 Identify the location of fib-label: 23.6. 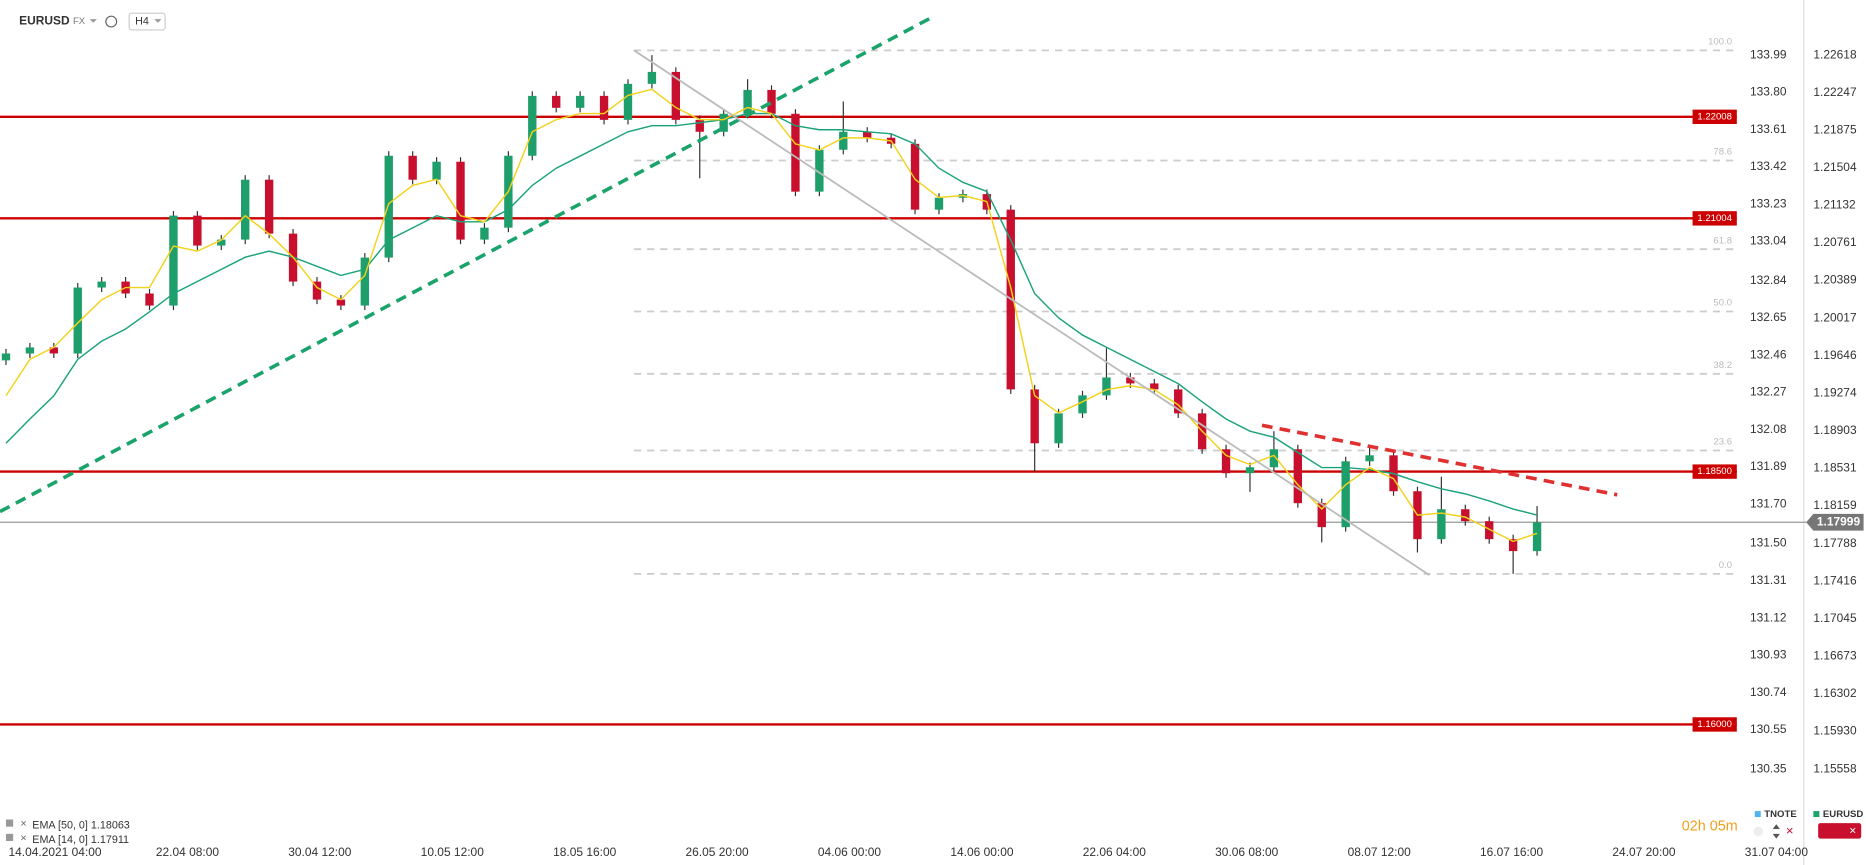
(1722, 442).